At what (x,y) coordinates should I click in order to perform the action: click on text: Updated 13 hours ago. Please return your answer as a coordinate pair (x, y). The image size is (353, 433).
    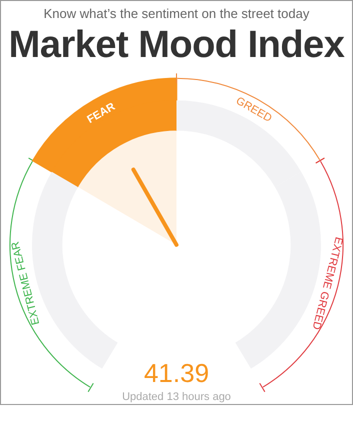
    Looking at the image, I should click on (176, 396).